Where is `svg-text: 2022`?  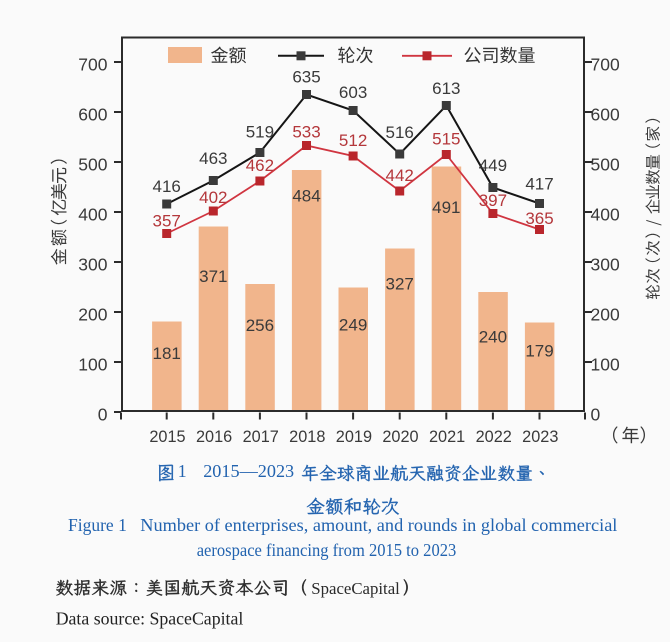 svg-text: 2022 is located at coordinates (494, 437).